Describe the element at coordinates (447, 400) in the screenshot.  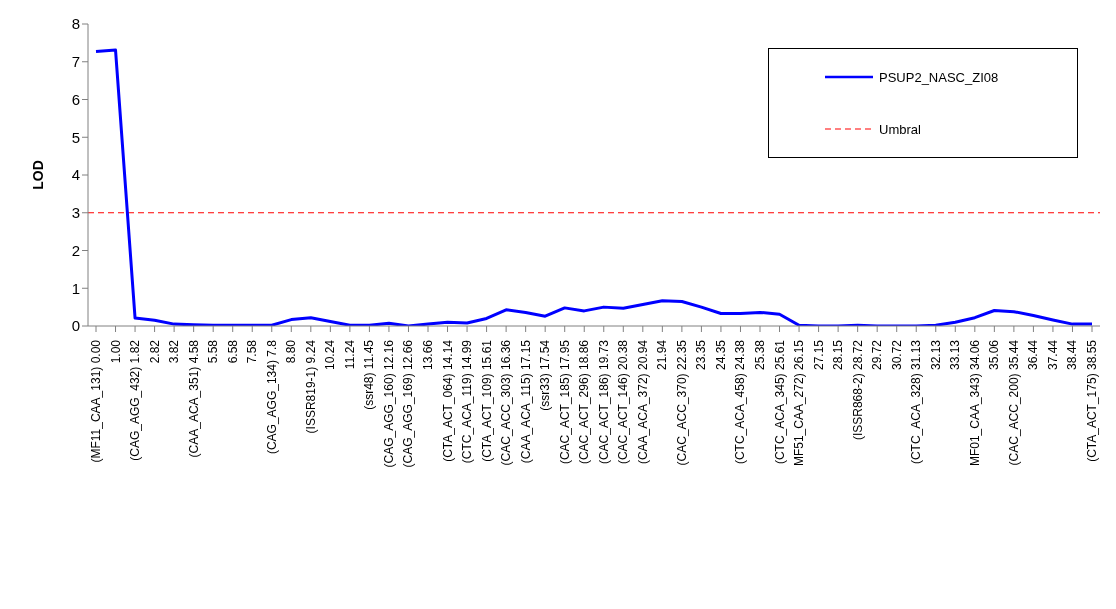
I see `x-tick-label: (CTA_ACT_064) 14.14` at that location.